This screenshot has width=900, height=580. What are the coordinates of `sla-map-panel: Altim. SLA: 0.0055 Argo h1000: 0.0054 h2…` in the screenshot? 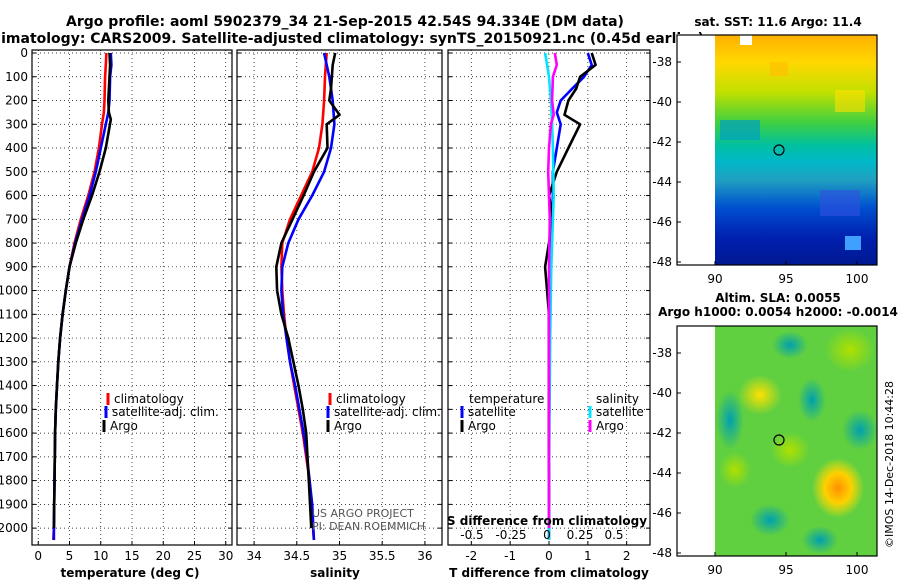 It's located at (775, 434).